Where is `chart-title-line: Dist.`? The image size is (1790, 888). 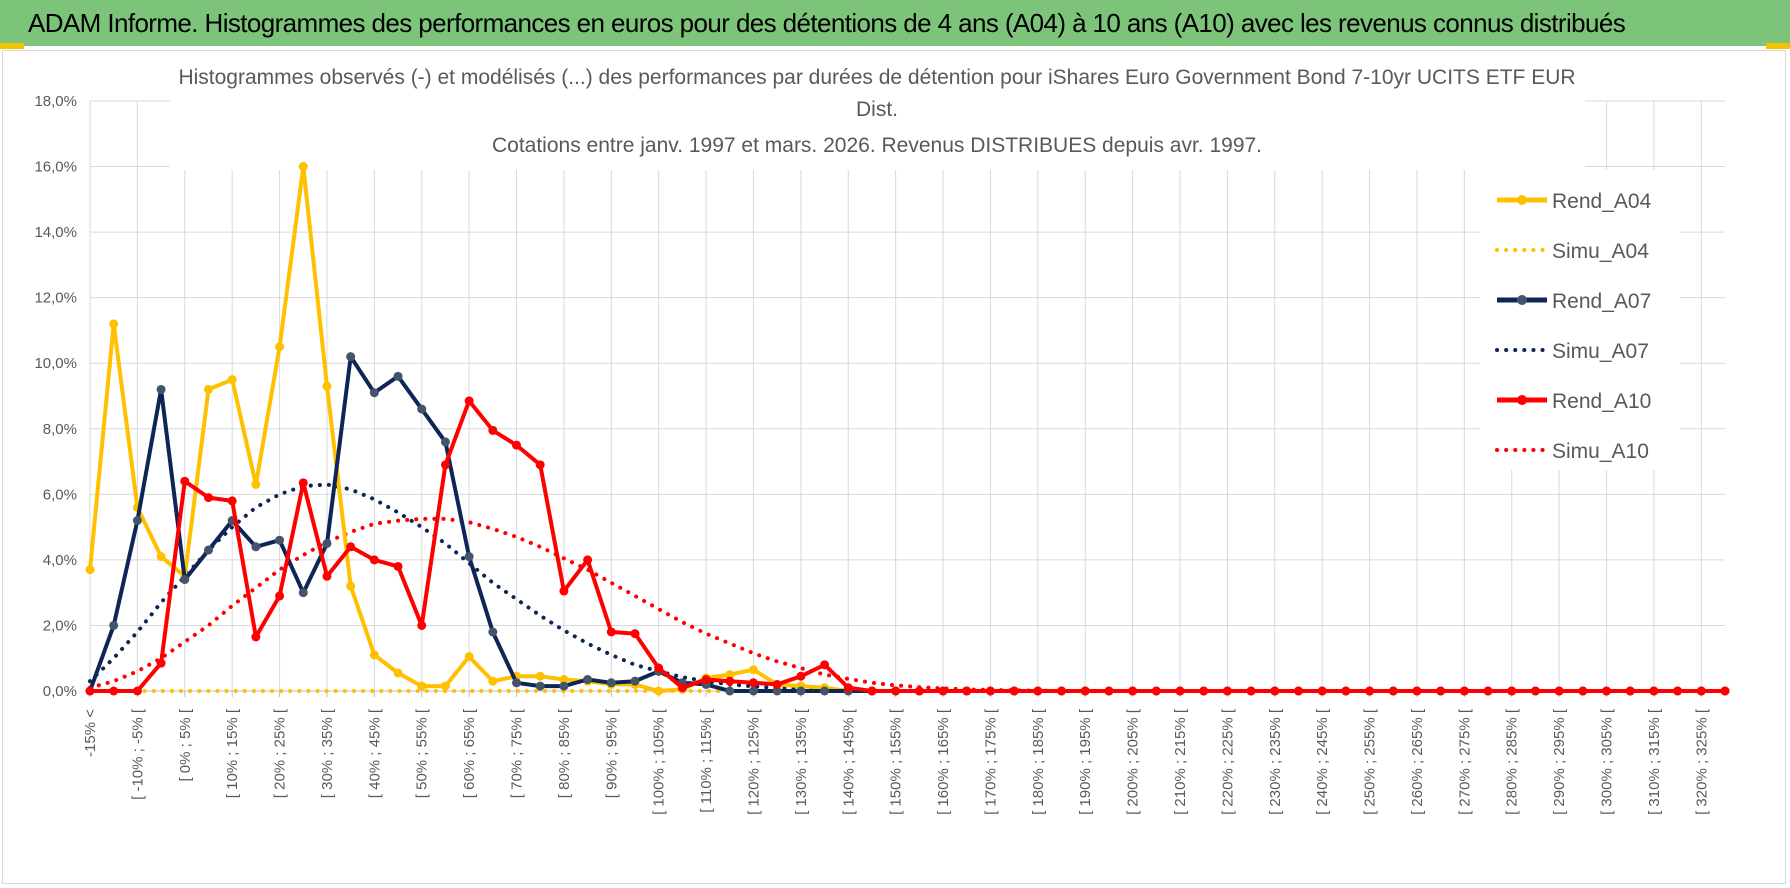
chart-title-line: Dist. is located at coordinates (877, 109).